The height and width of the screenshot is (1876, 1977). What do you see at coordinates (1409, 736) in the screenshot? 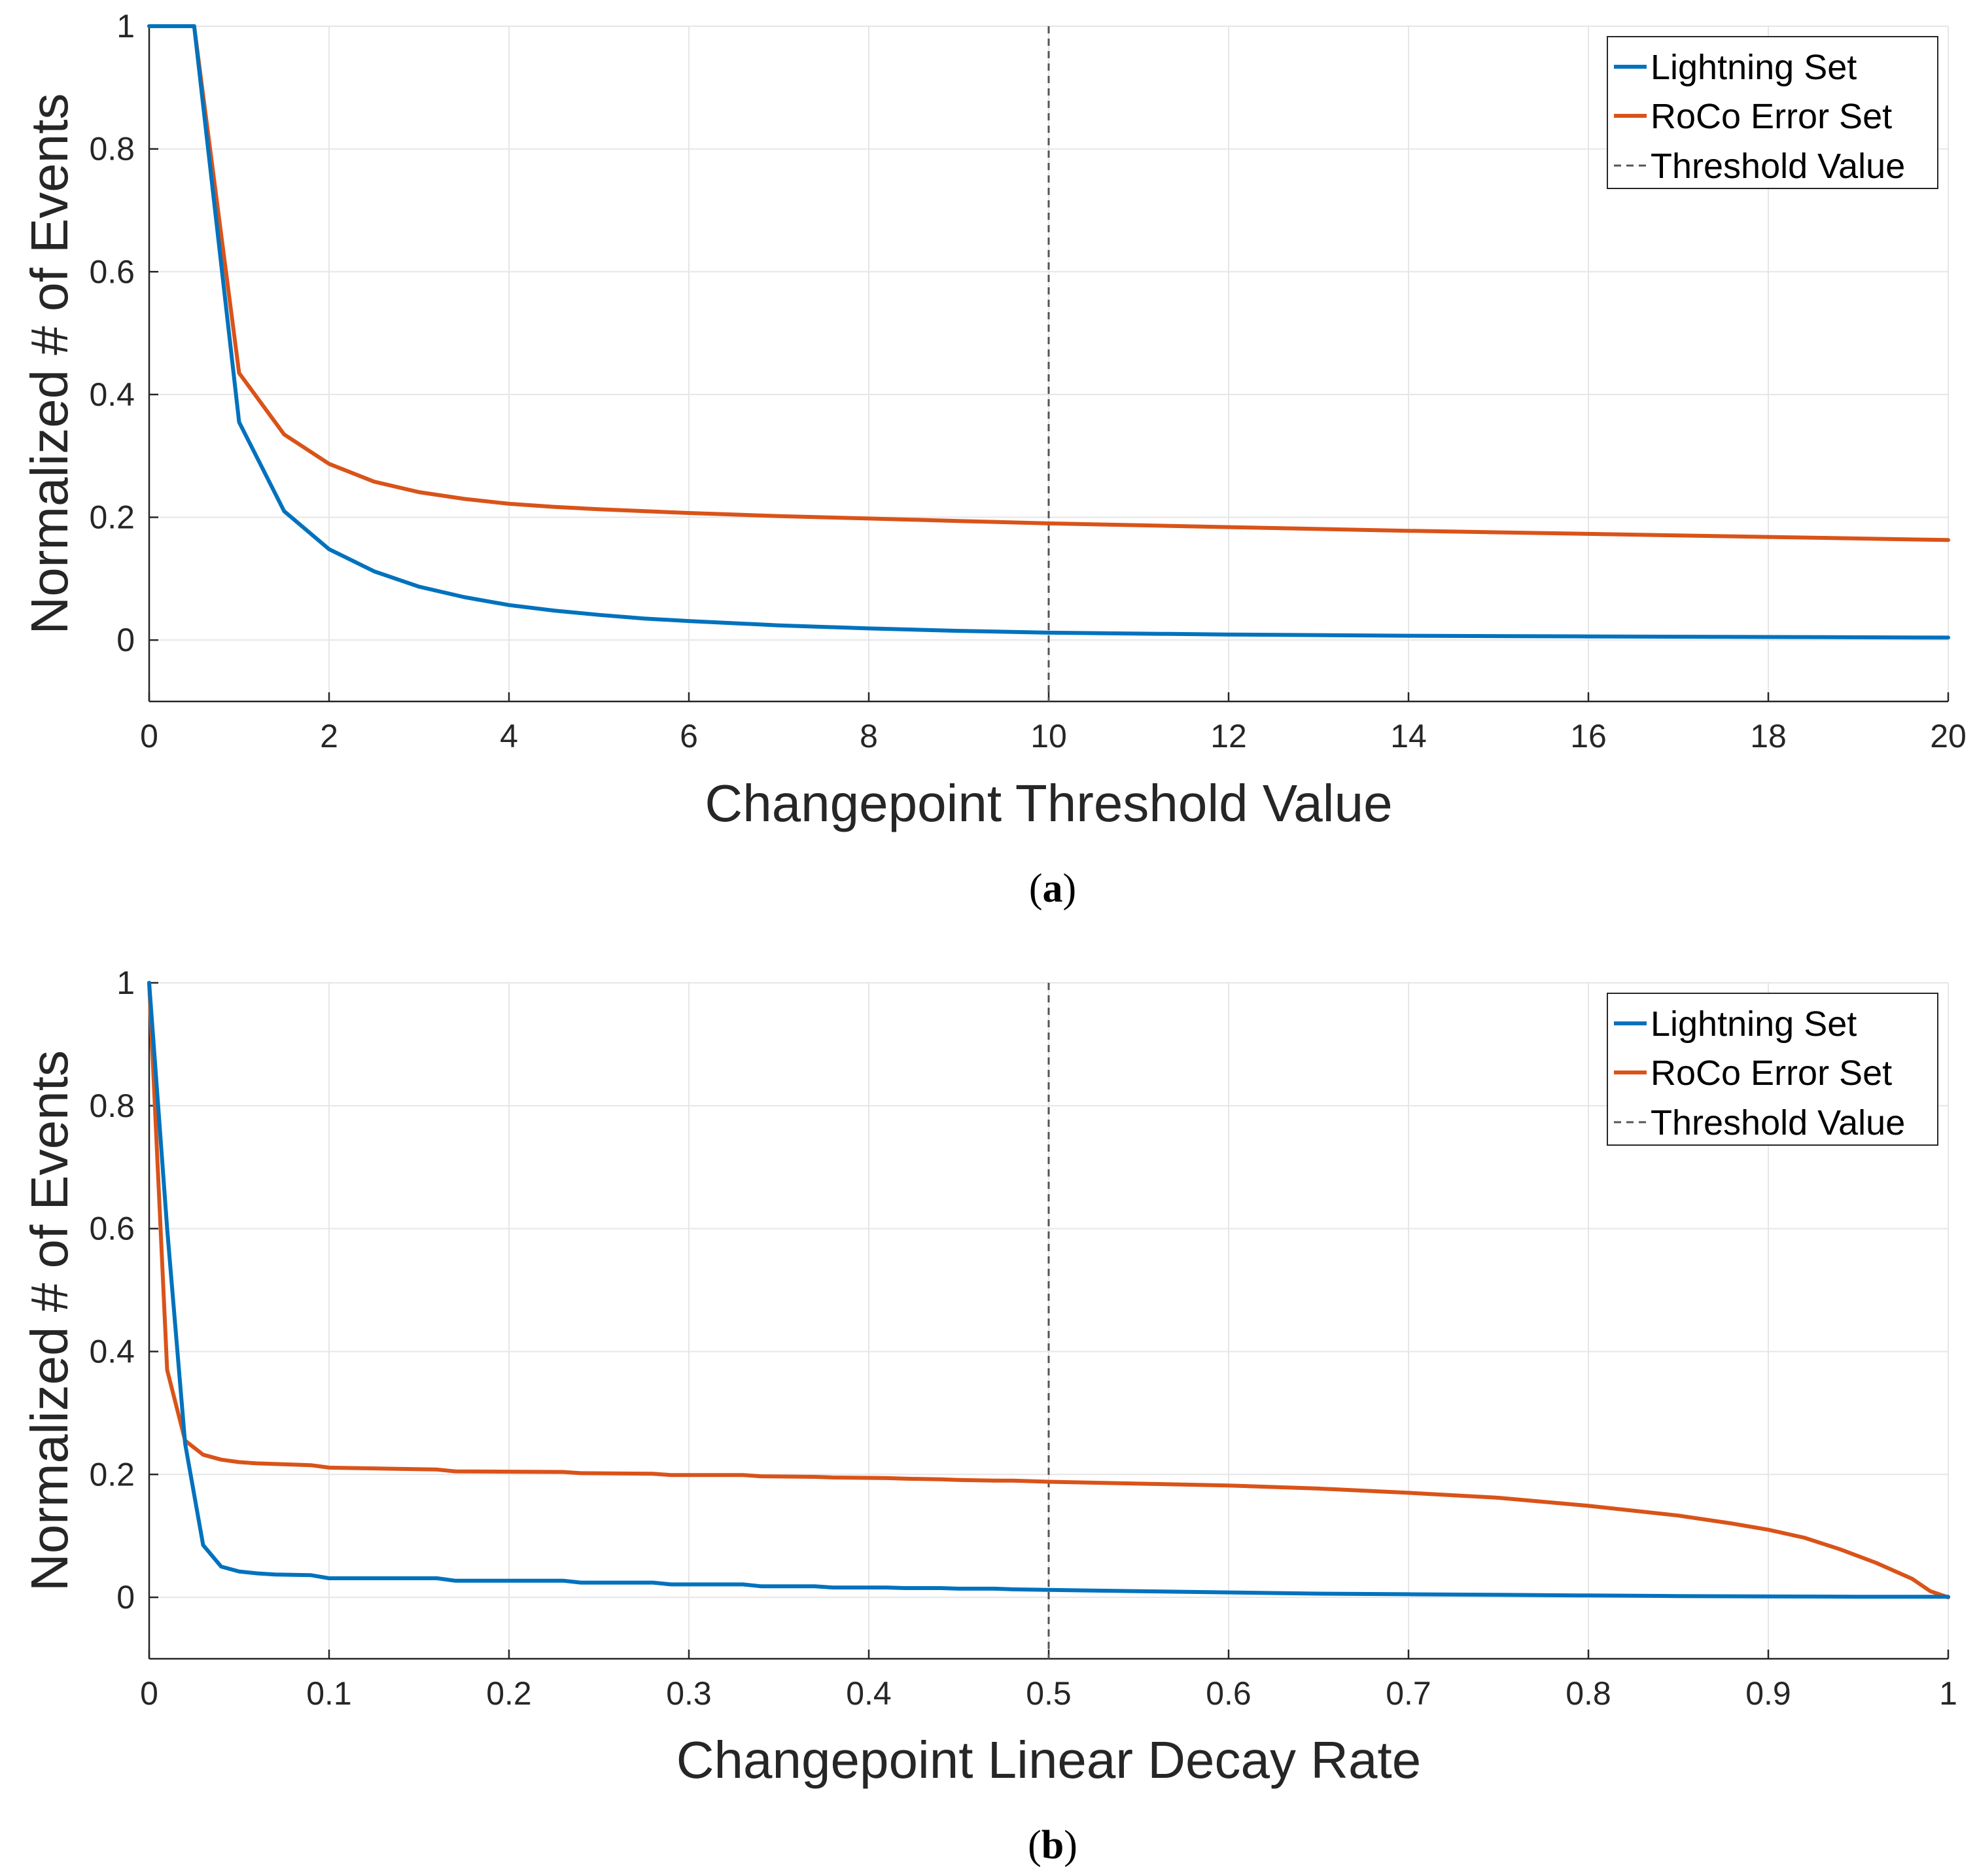
I see `x-tick-label: 14` at bounding box center [1409, 736].